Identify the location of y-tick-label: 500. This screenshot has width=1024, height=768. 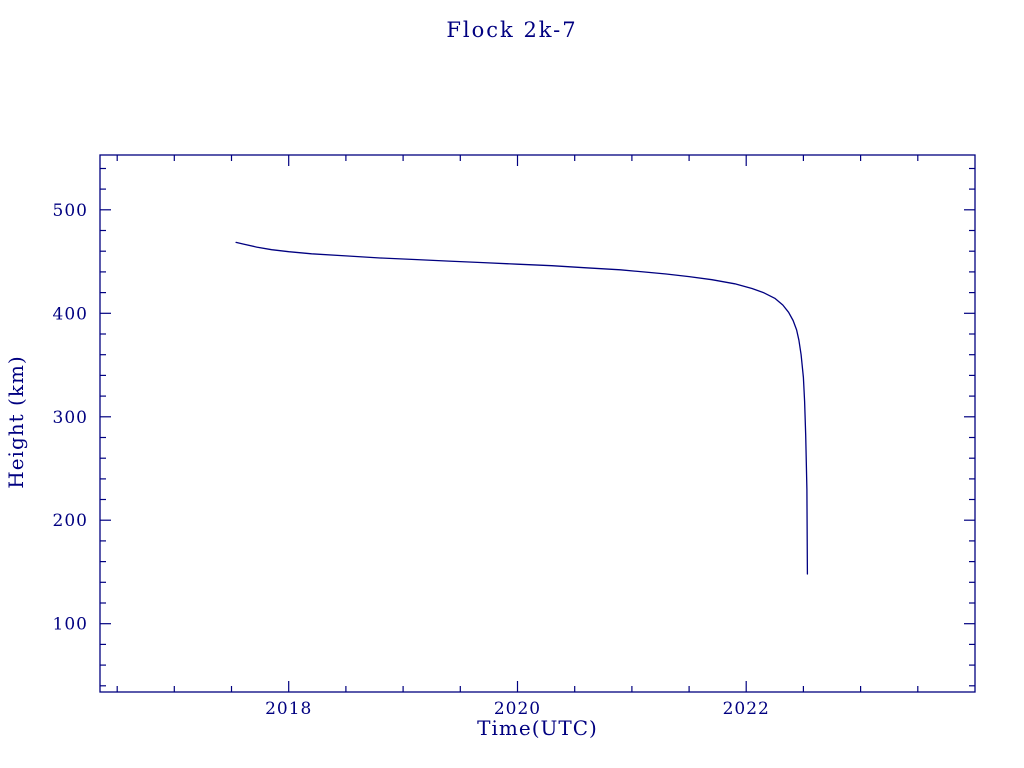
(70, 211).